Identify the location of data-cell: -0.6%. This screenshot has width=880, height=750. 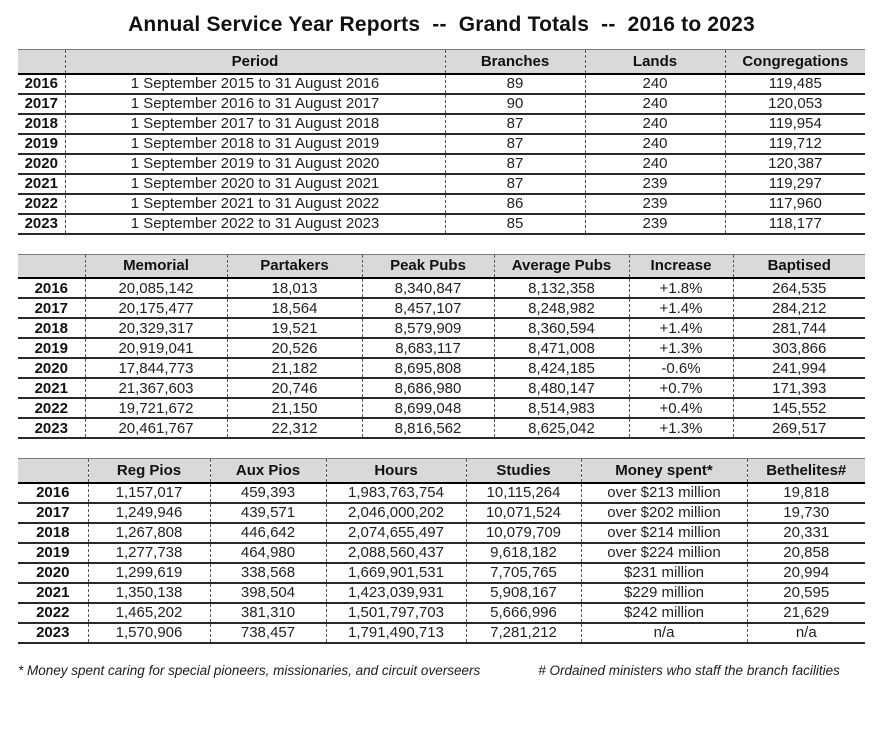
(680, 368).